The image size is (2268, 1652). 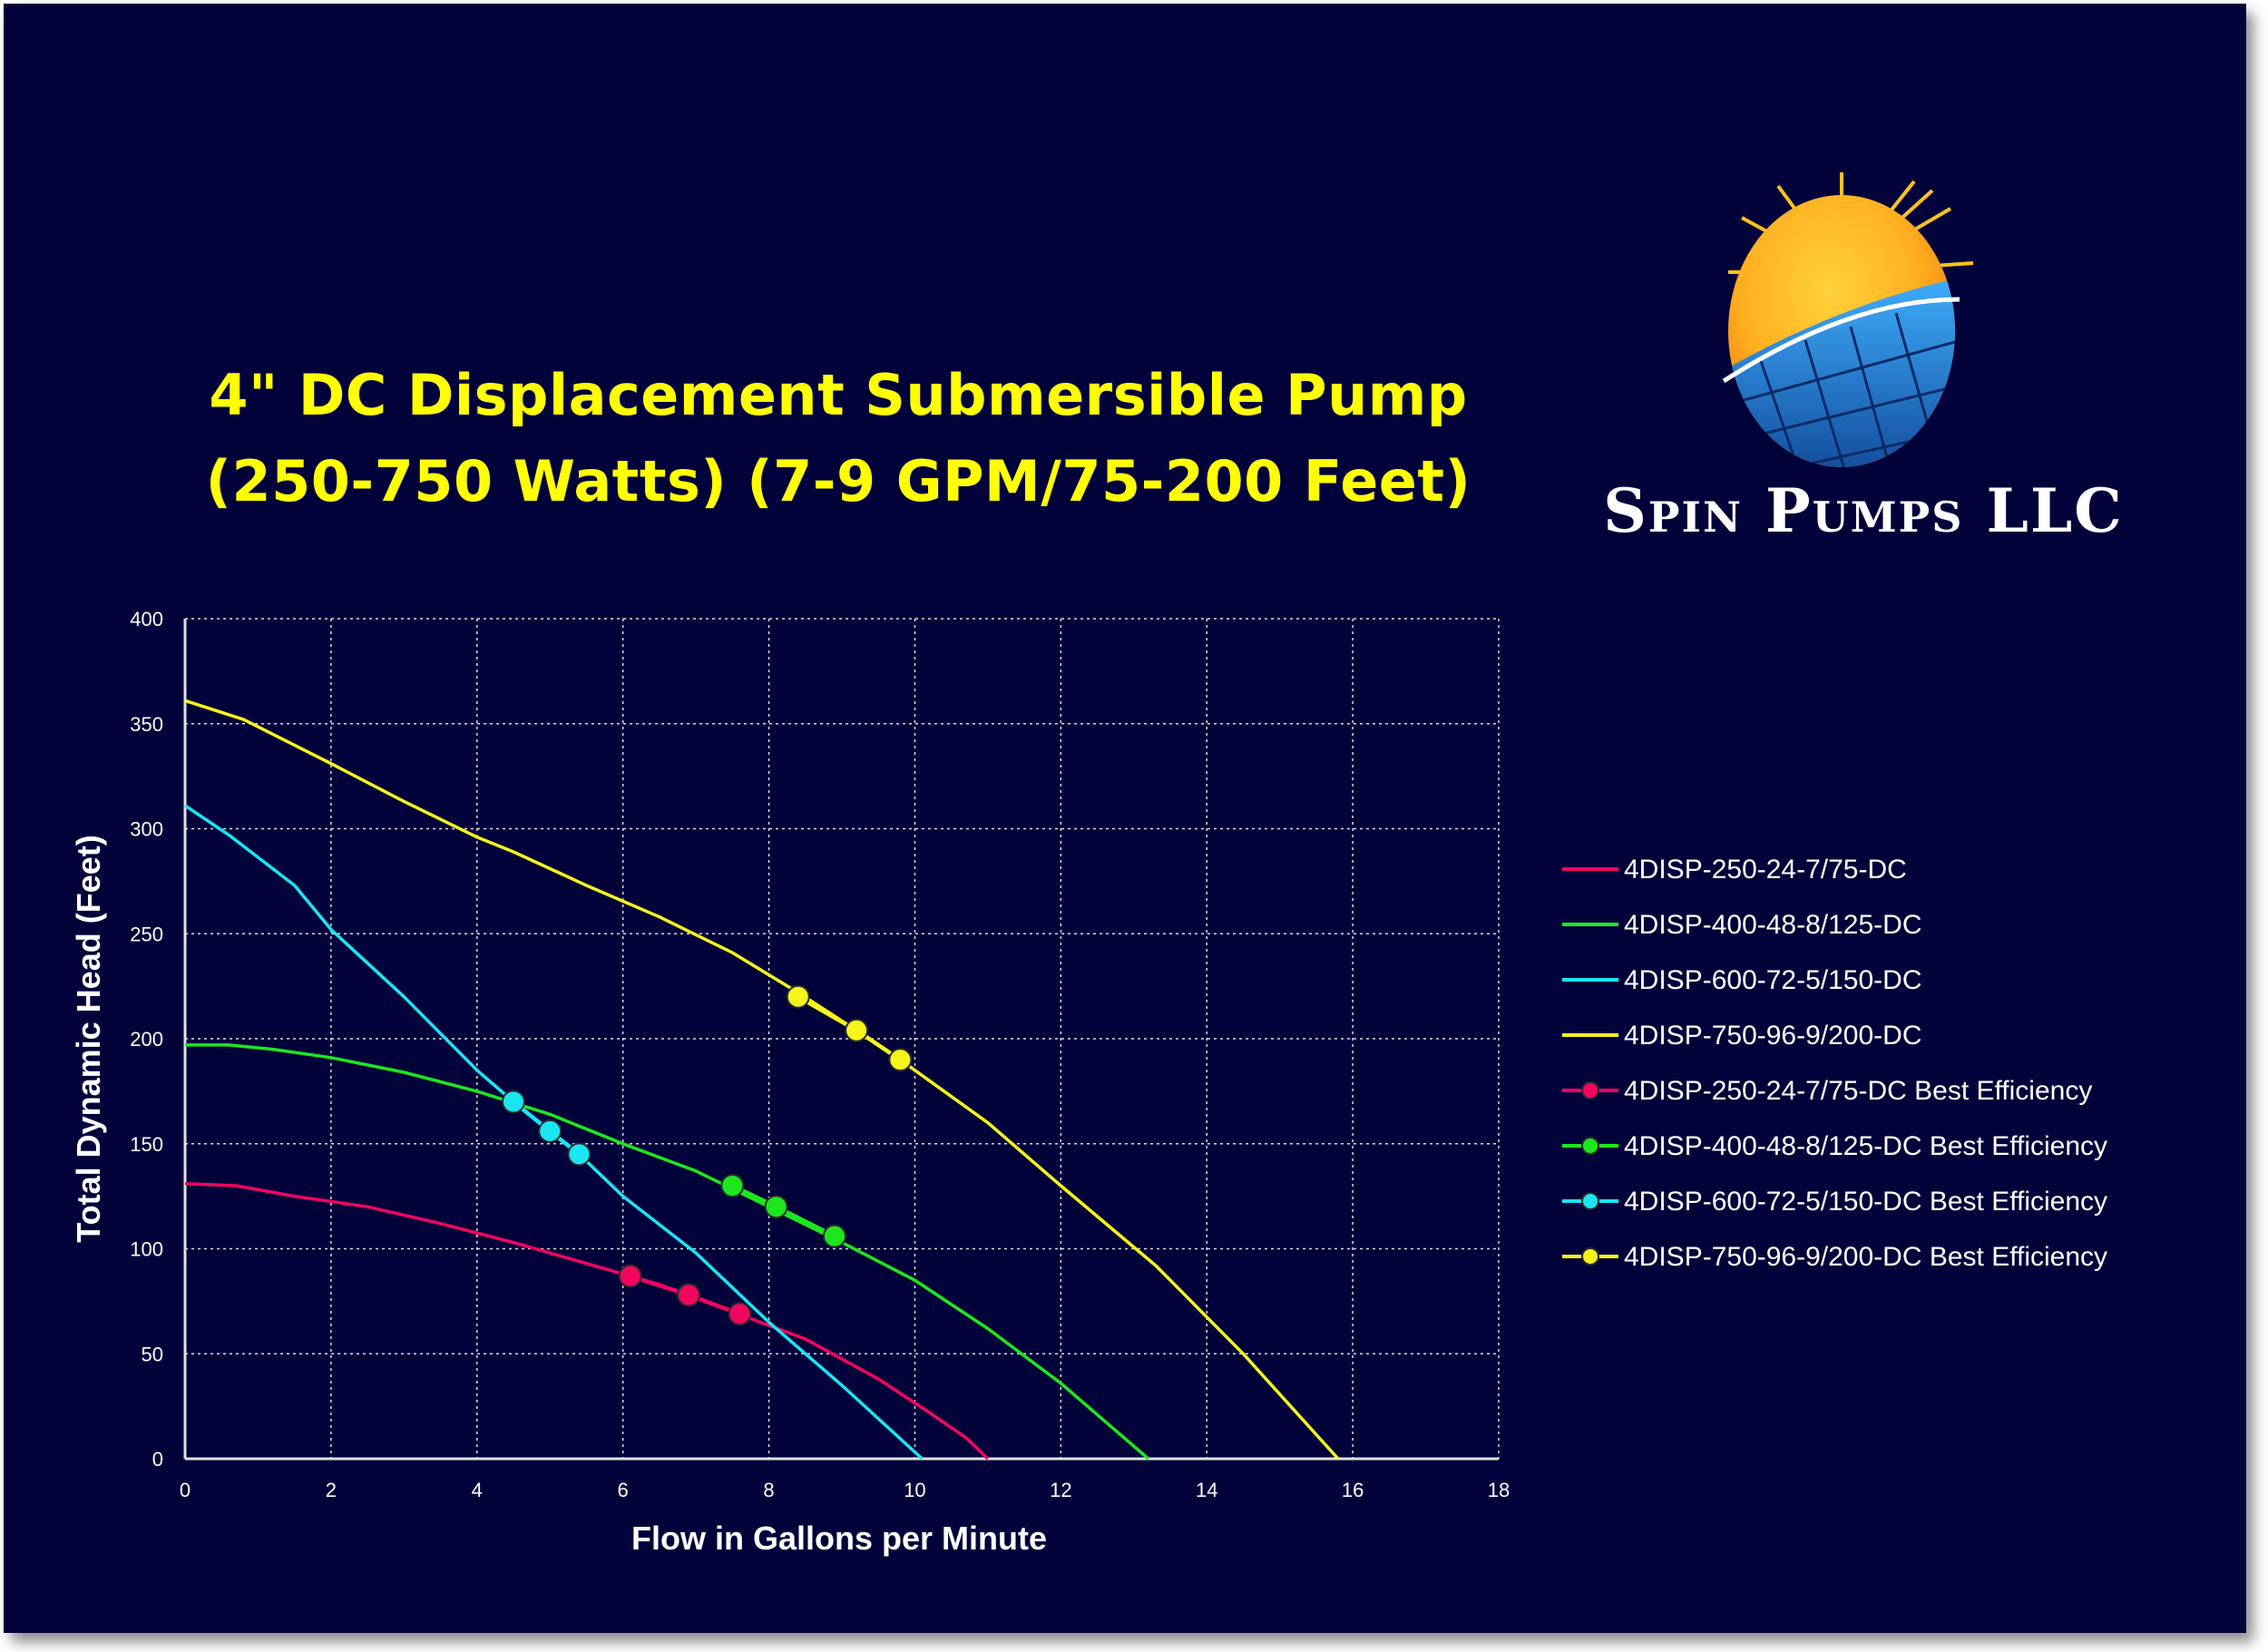 What do you see at coordinates (185, 1490) in the screenshot?
I see `x-tick-label: 0` at bounding box center [185, 1490].